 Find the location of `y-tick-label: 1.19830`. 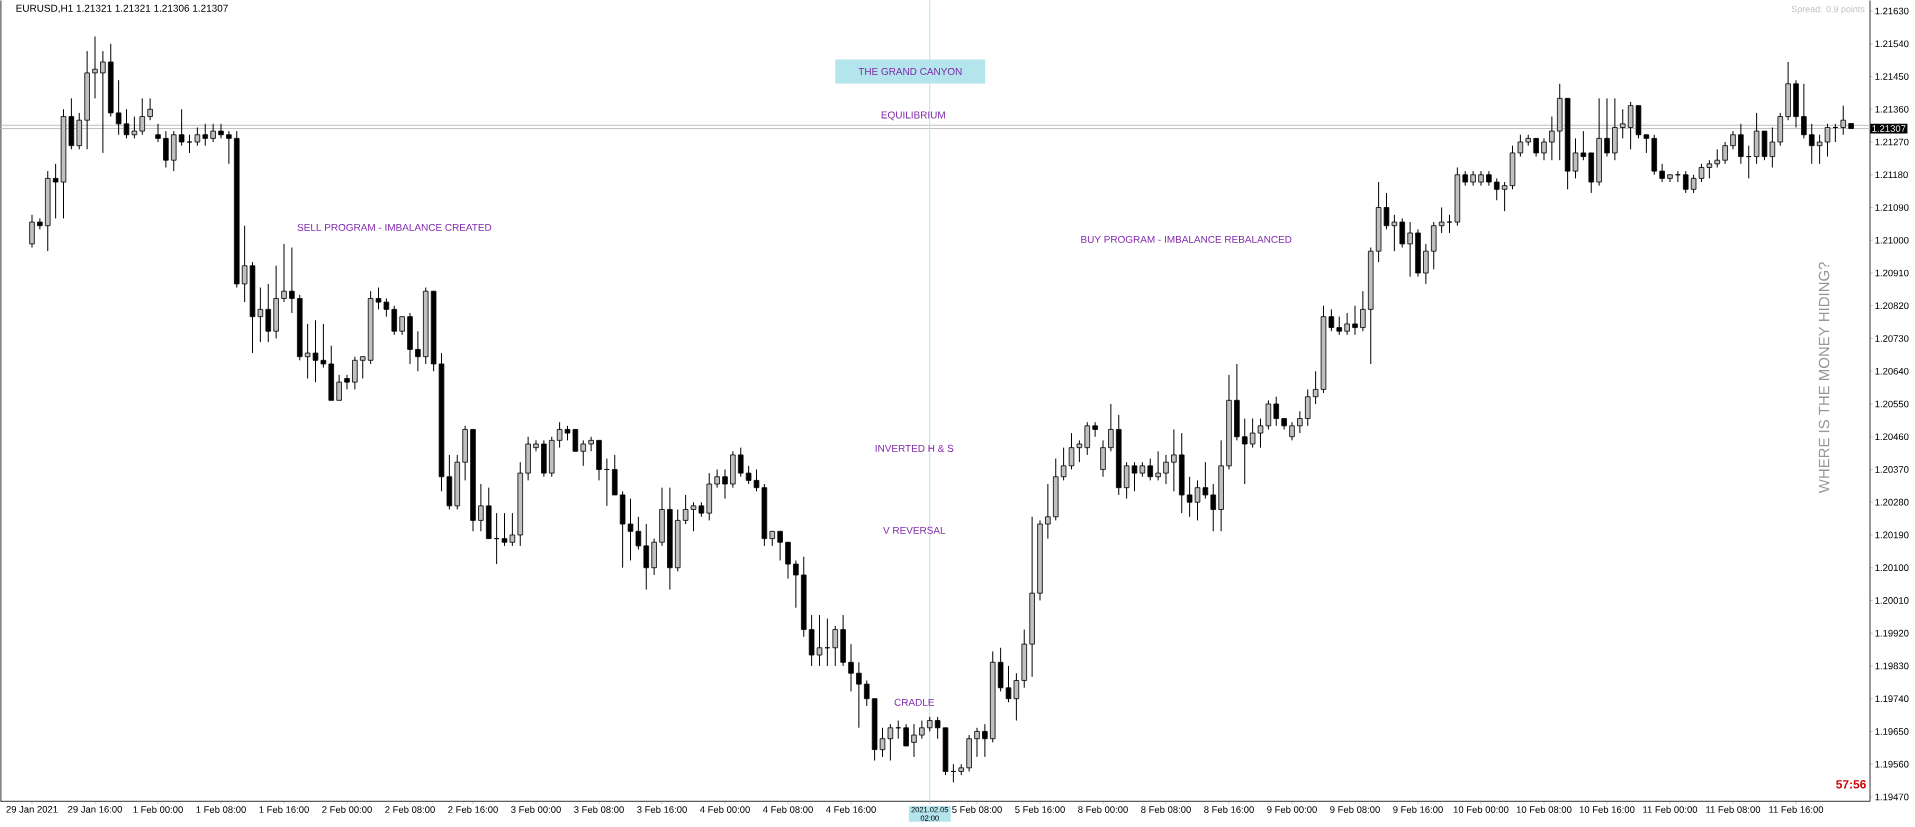

y-tick-label: 1.19830 is located at coordinates (1892, 666).